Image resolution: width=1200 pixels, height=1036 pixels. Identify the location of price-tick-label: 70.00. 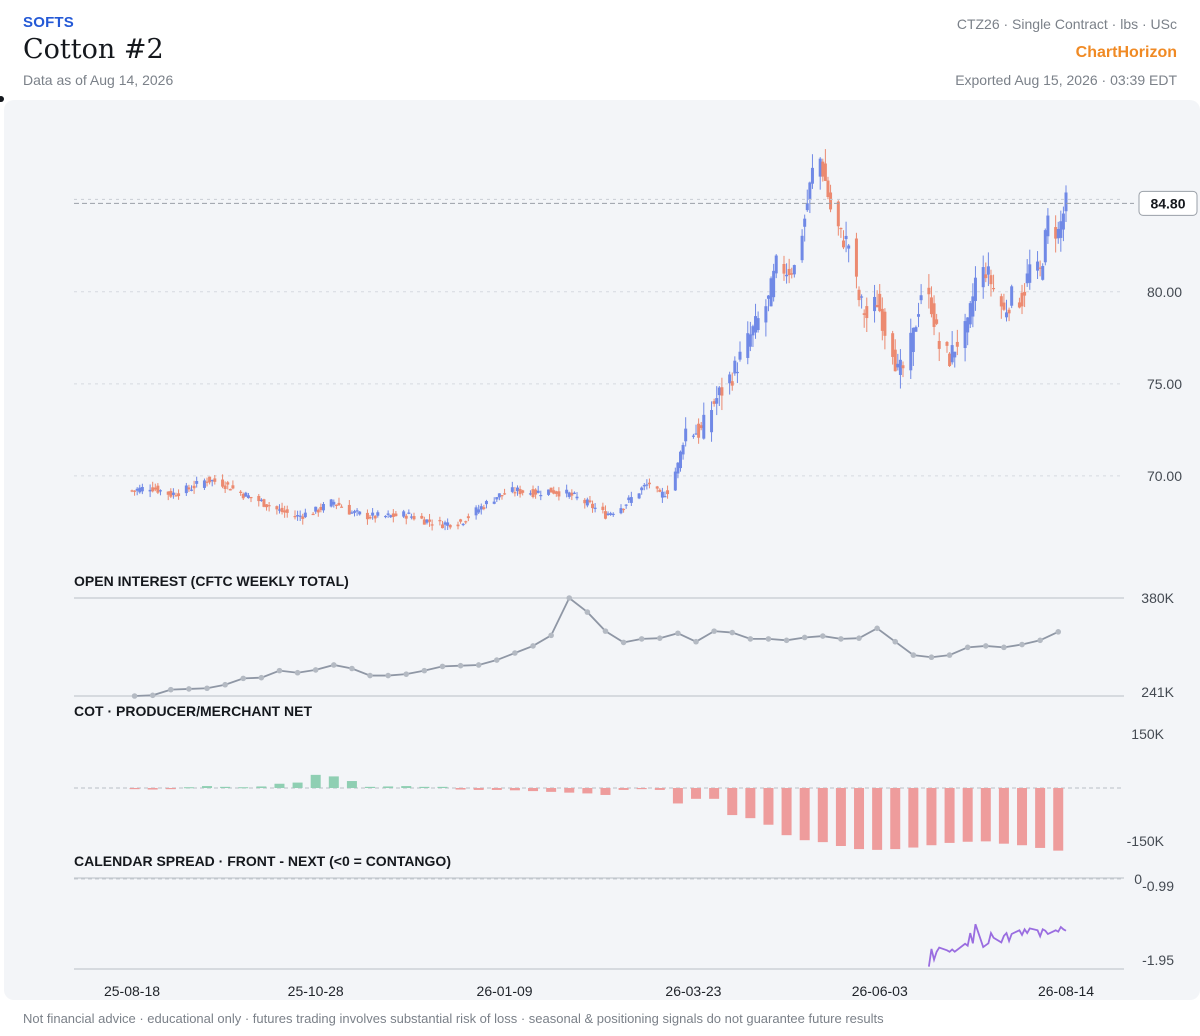
(1164, 476).